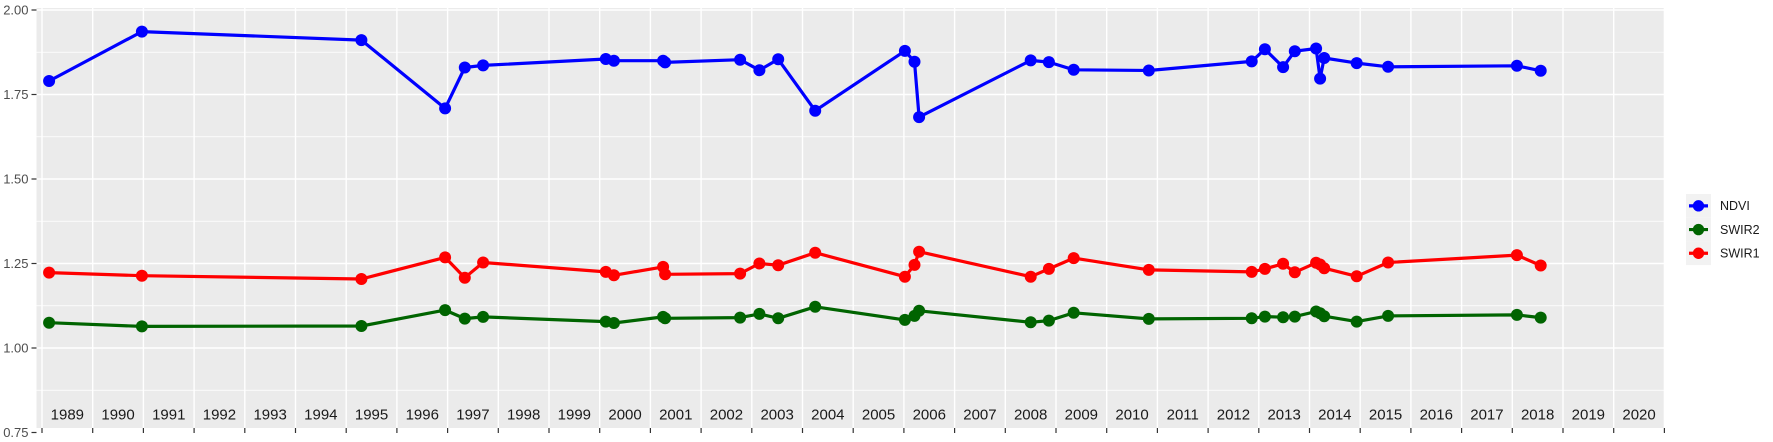 The width and height of the screenshot is (1773, 442). What do you see at coordinates (15, 179) in the screenshot?
I see `y-axis-label: 1.50` at bounding box center [15, 179].